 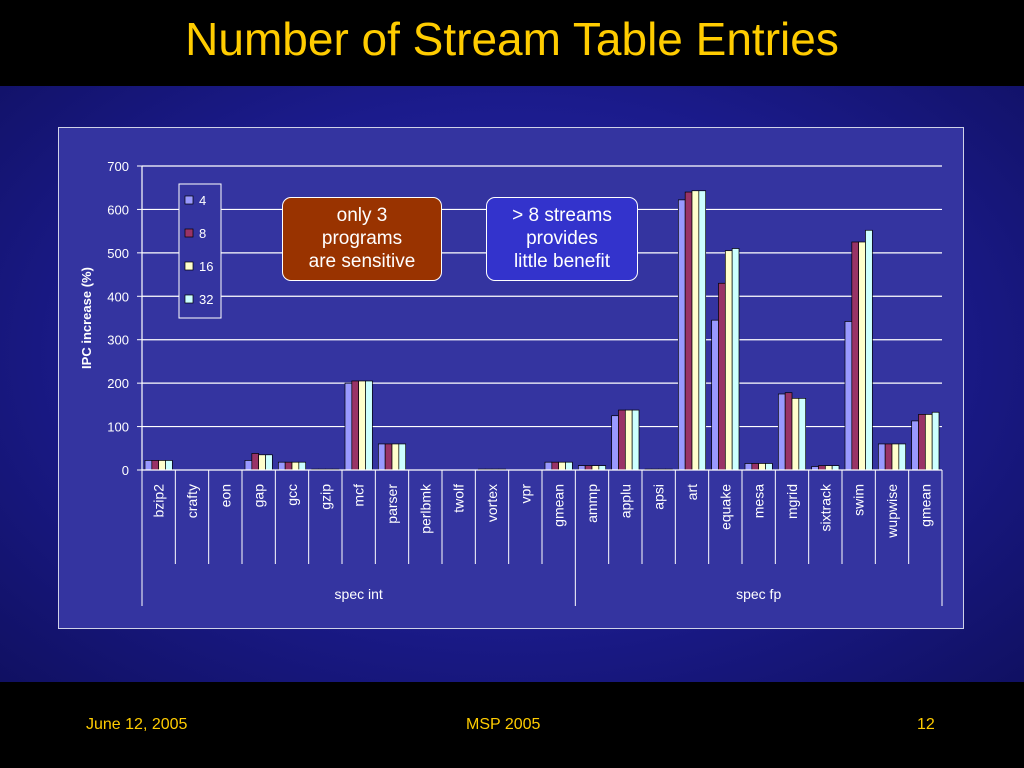 I want to click on y-tick-label: 500, so click(x=118, y=253).